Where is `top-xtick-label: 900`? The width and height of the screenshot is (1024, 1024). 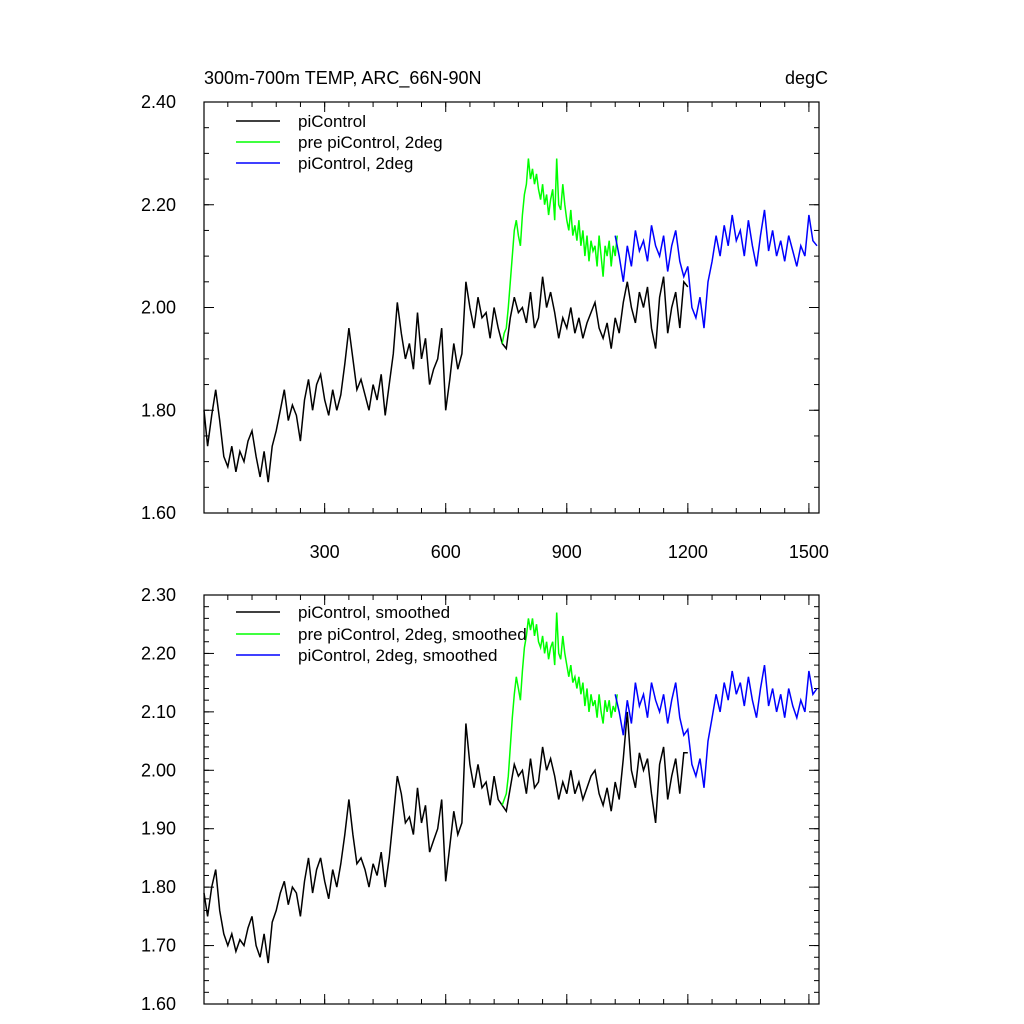
top-xtick-label: 900 is located at coordinates (567, 552).